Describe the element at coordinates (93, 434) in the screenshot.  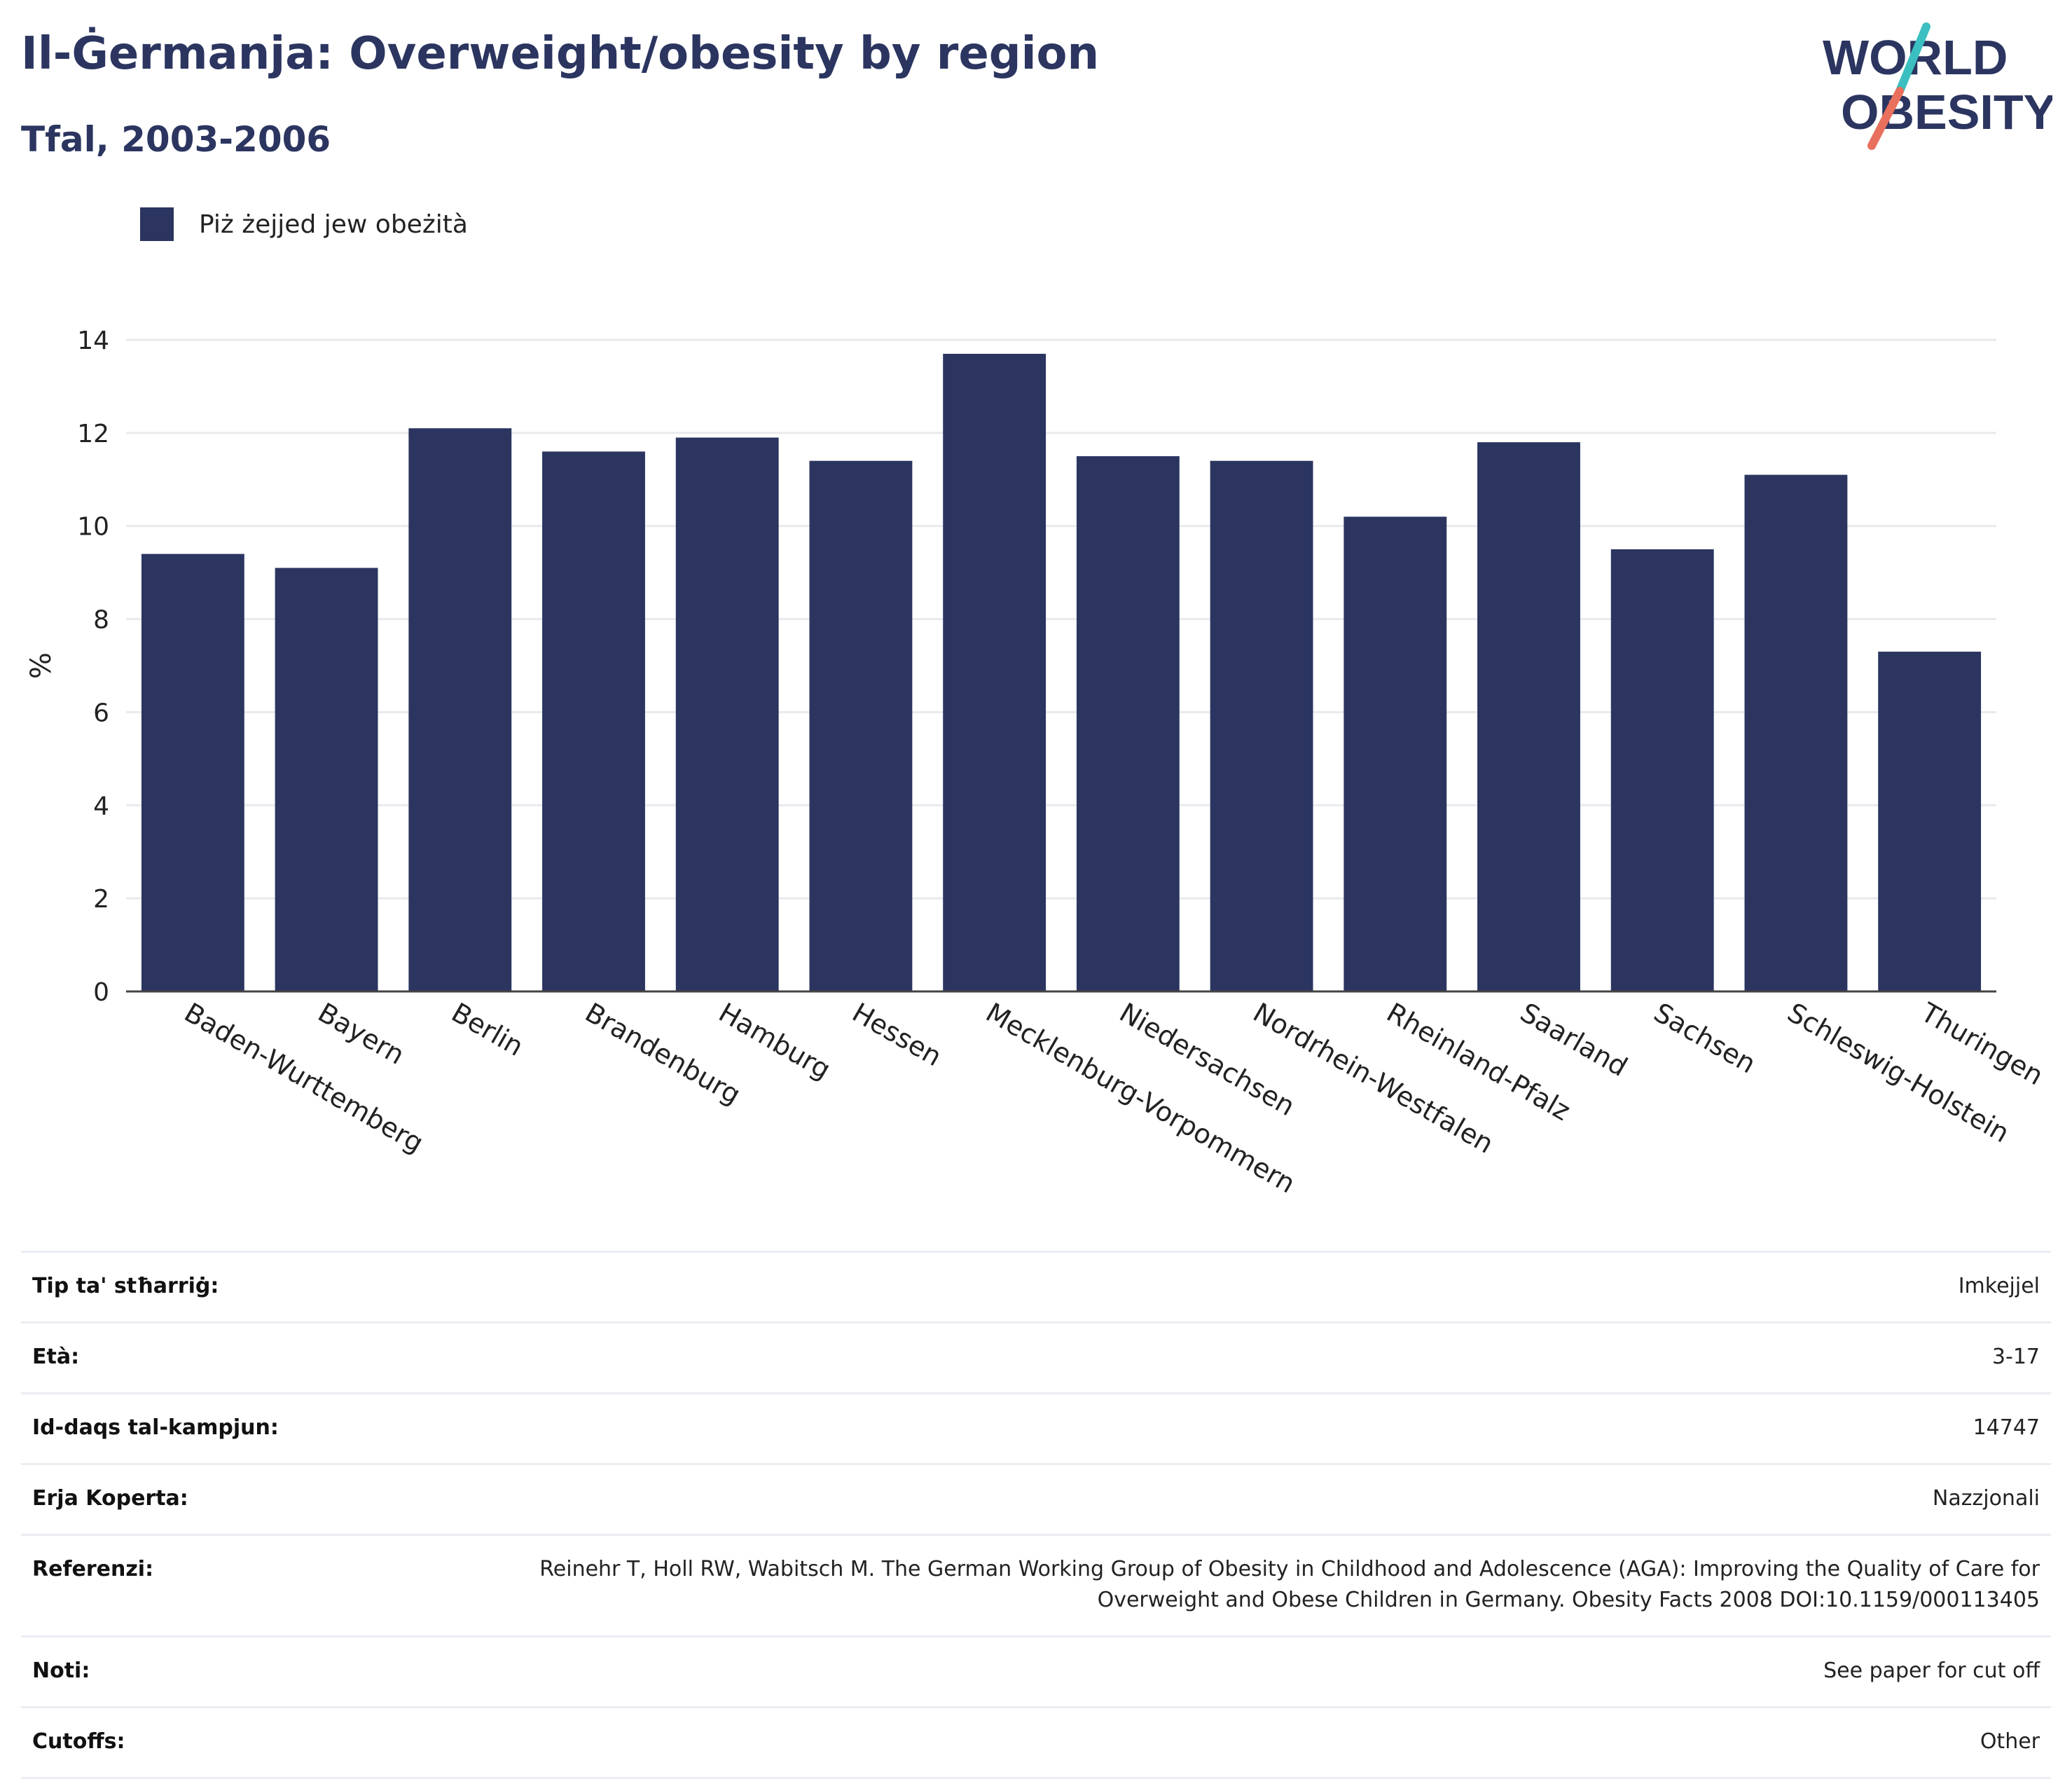
I see `y-tick-label: 12` at that location.